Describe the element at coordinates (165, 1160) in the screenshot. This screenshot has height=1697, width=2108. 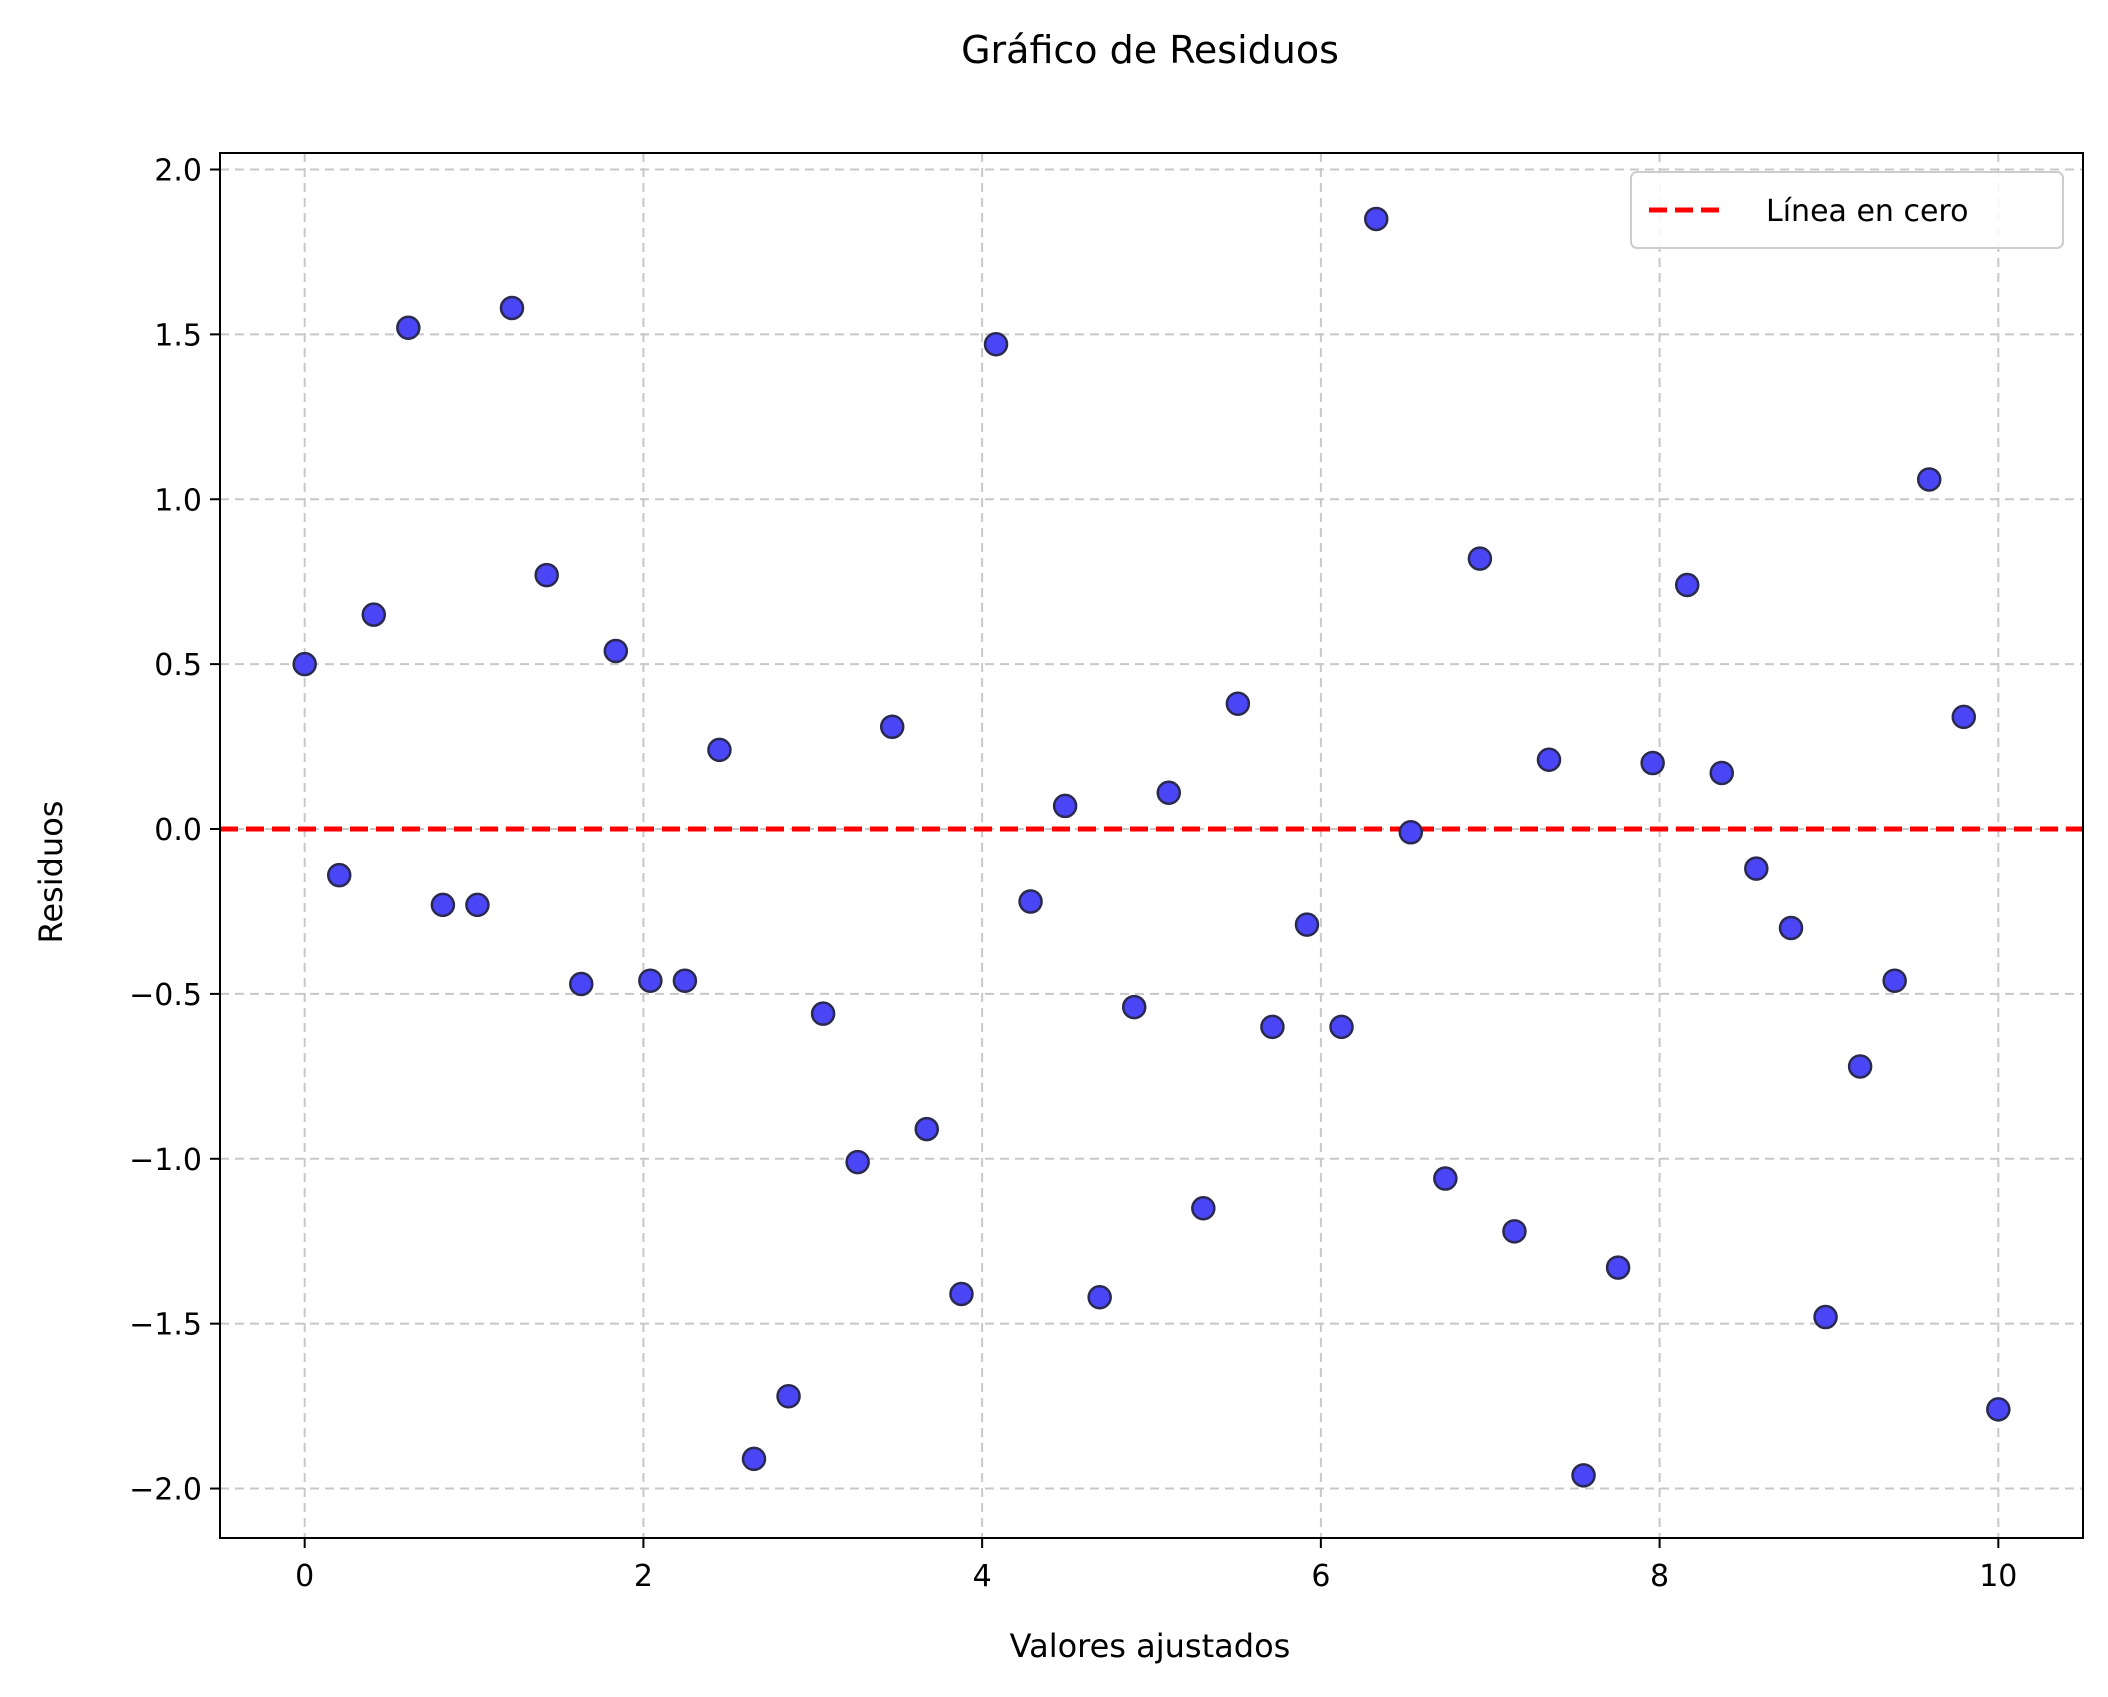
I see `y-tick-label: −1.0` at that location.